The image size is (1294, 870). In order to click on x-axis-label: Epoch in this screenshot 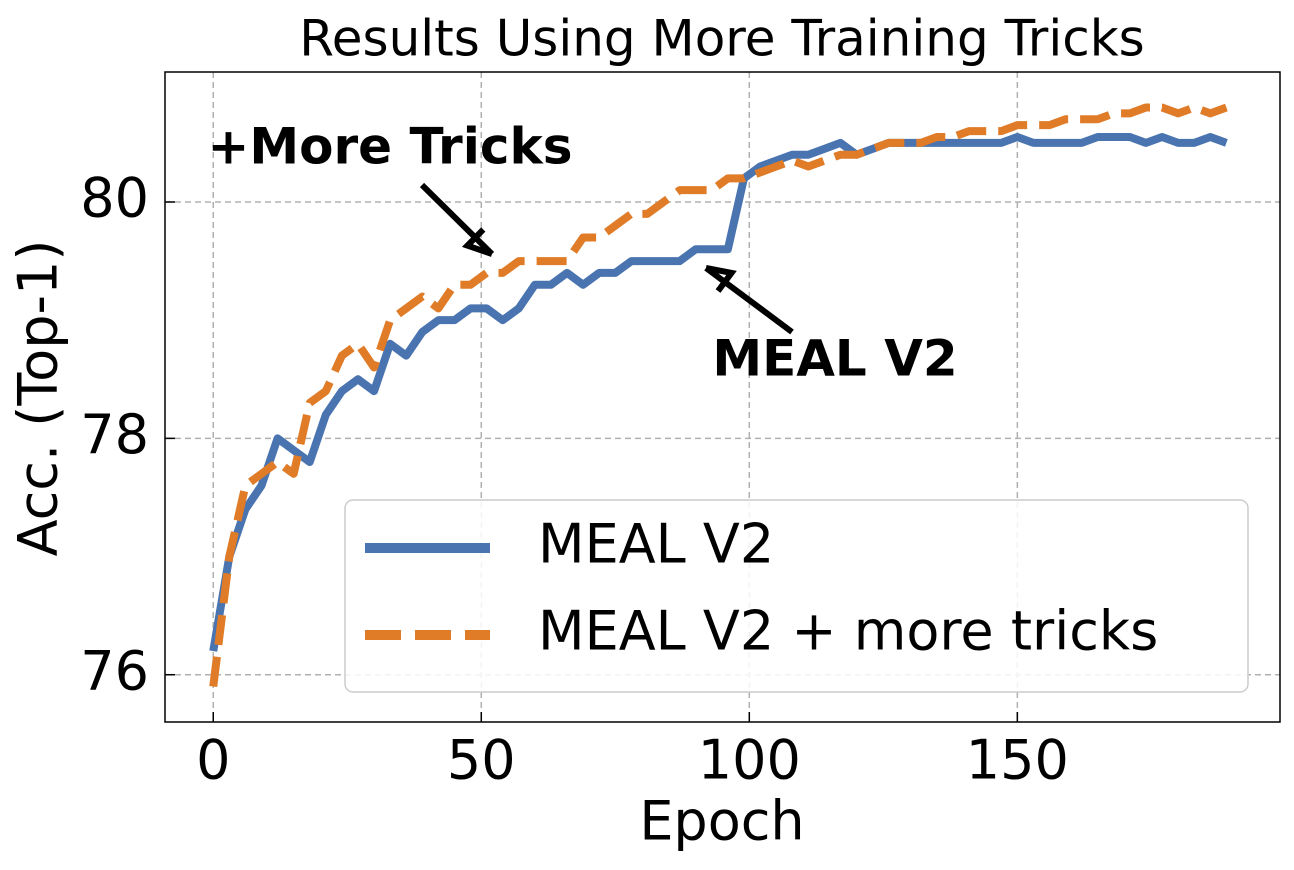, I will do `click(721, 821)`.